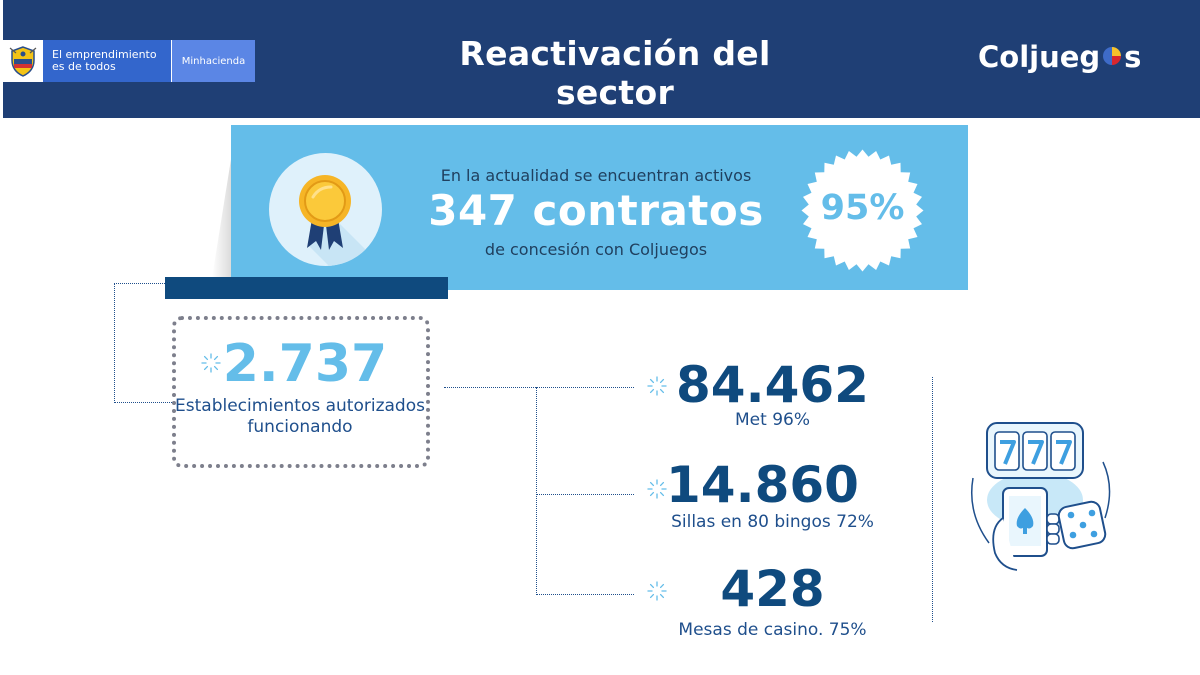 Image resolution: width=1200 pixels, height=675 pixels. Describe the element at coordinates (772, 385) in the screenshot. I see `stat-value-machines: 84.462` at that location.